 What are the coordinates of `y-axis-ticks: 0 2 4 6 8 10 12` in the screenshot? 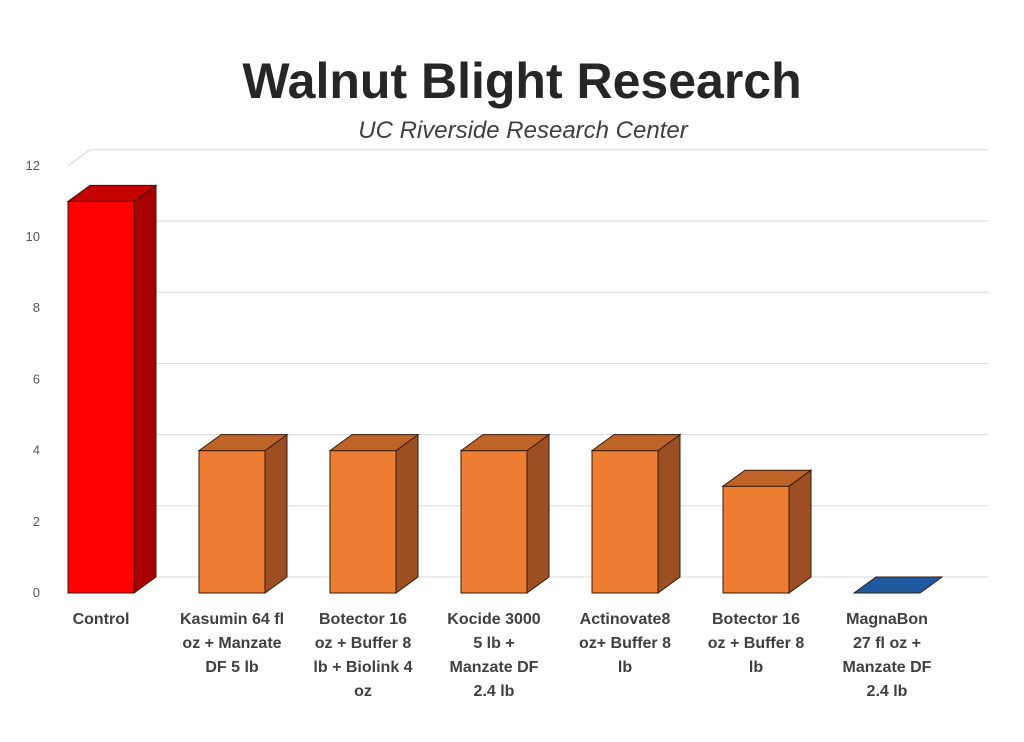 It's located at (33, 379).